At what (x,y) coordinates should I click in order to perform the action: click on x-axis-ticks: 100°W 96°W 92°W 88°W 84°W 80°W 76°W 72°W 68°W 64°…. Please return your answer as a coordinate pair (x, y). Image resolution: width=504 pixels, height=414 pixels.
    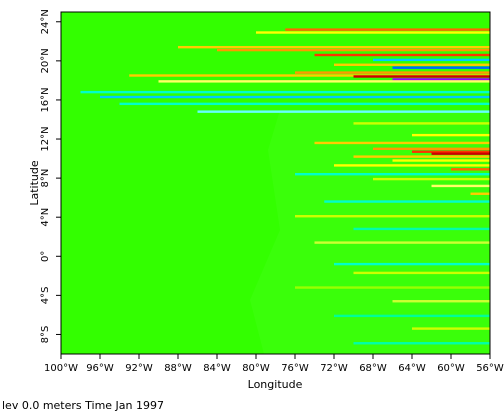
    Looking at the image, I should click on (274, 364).